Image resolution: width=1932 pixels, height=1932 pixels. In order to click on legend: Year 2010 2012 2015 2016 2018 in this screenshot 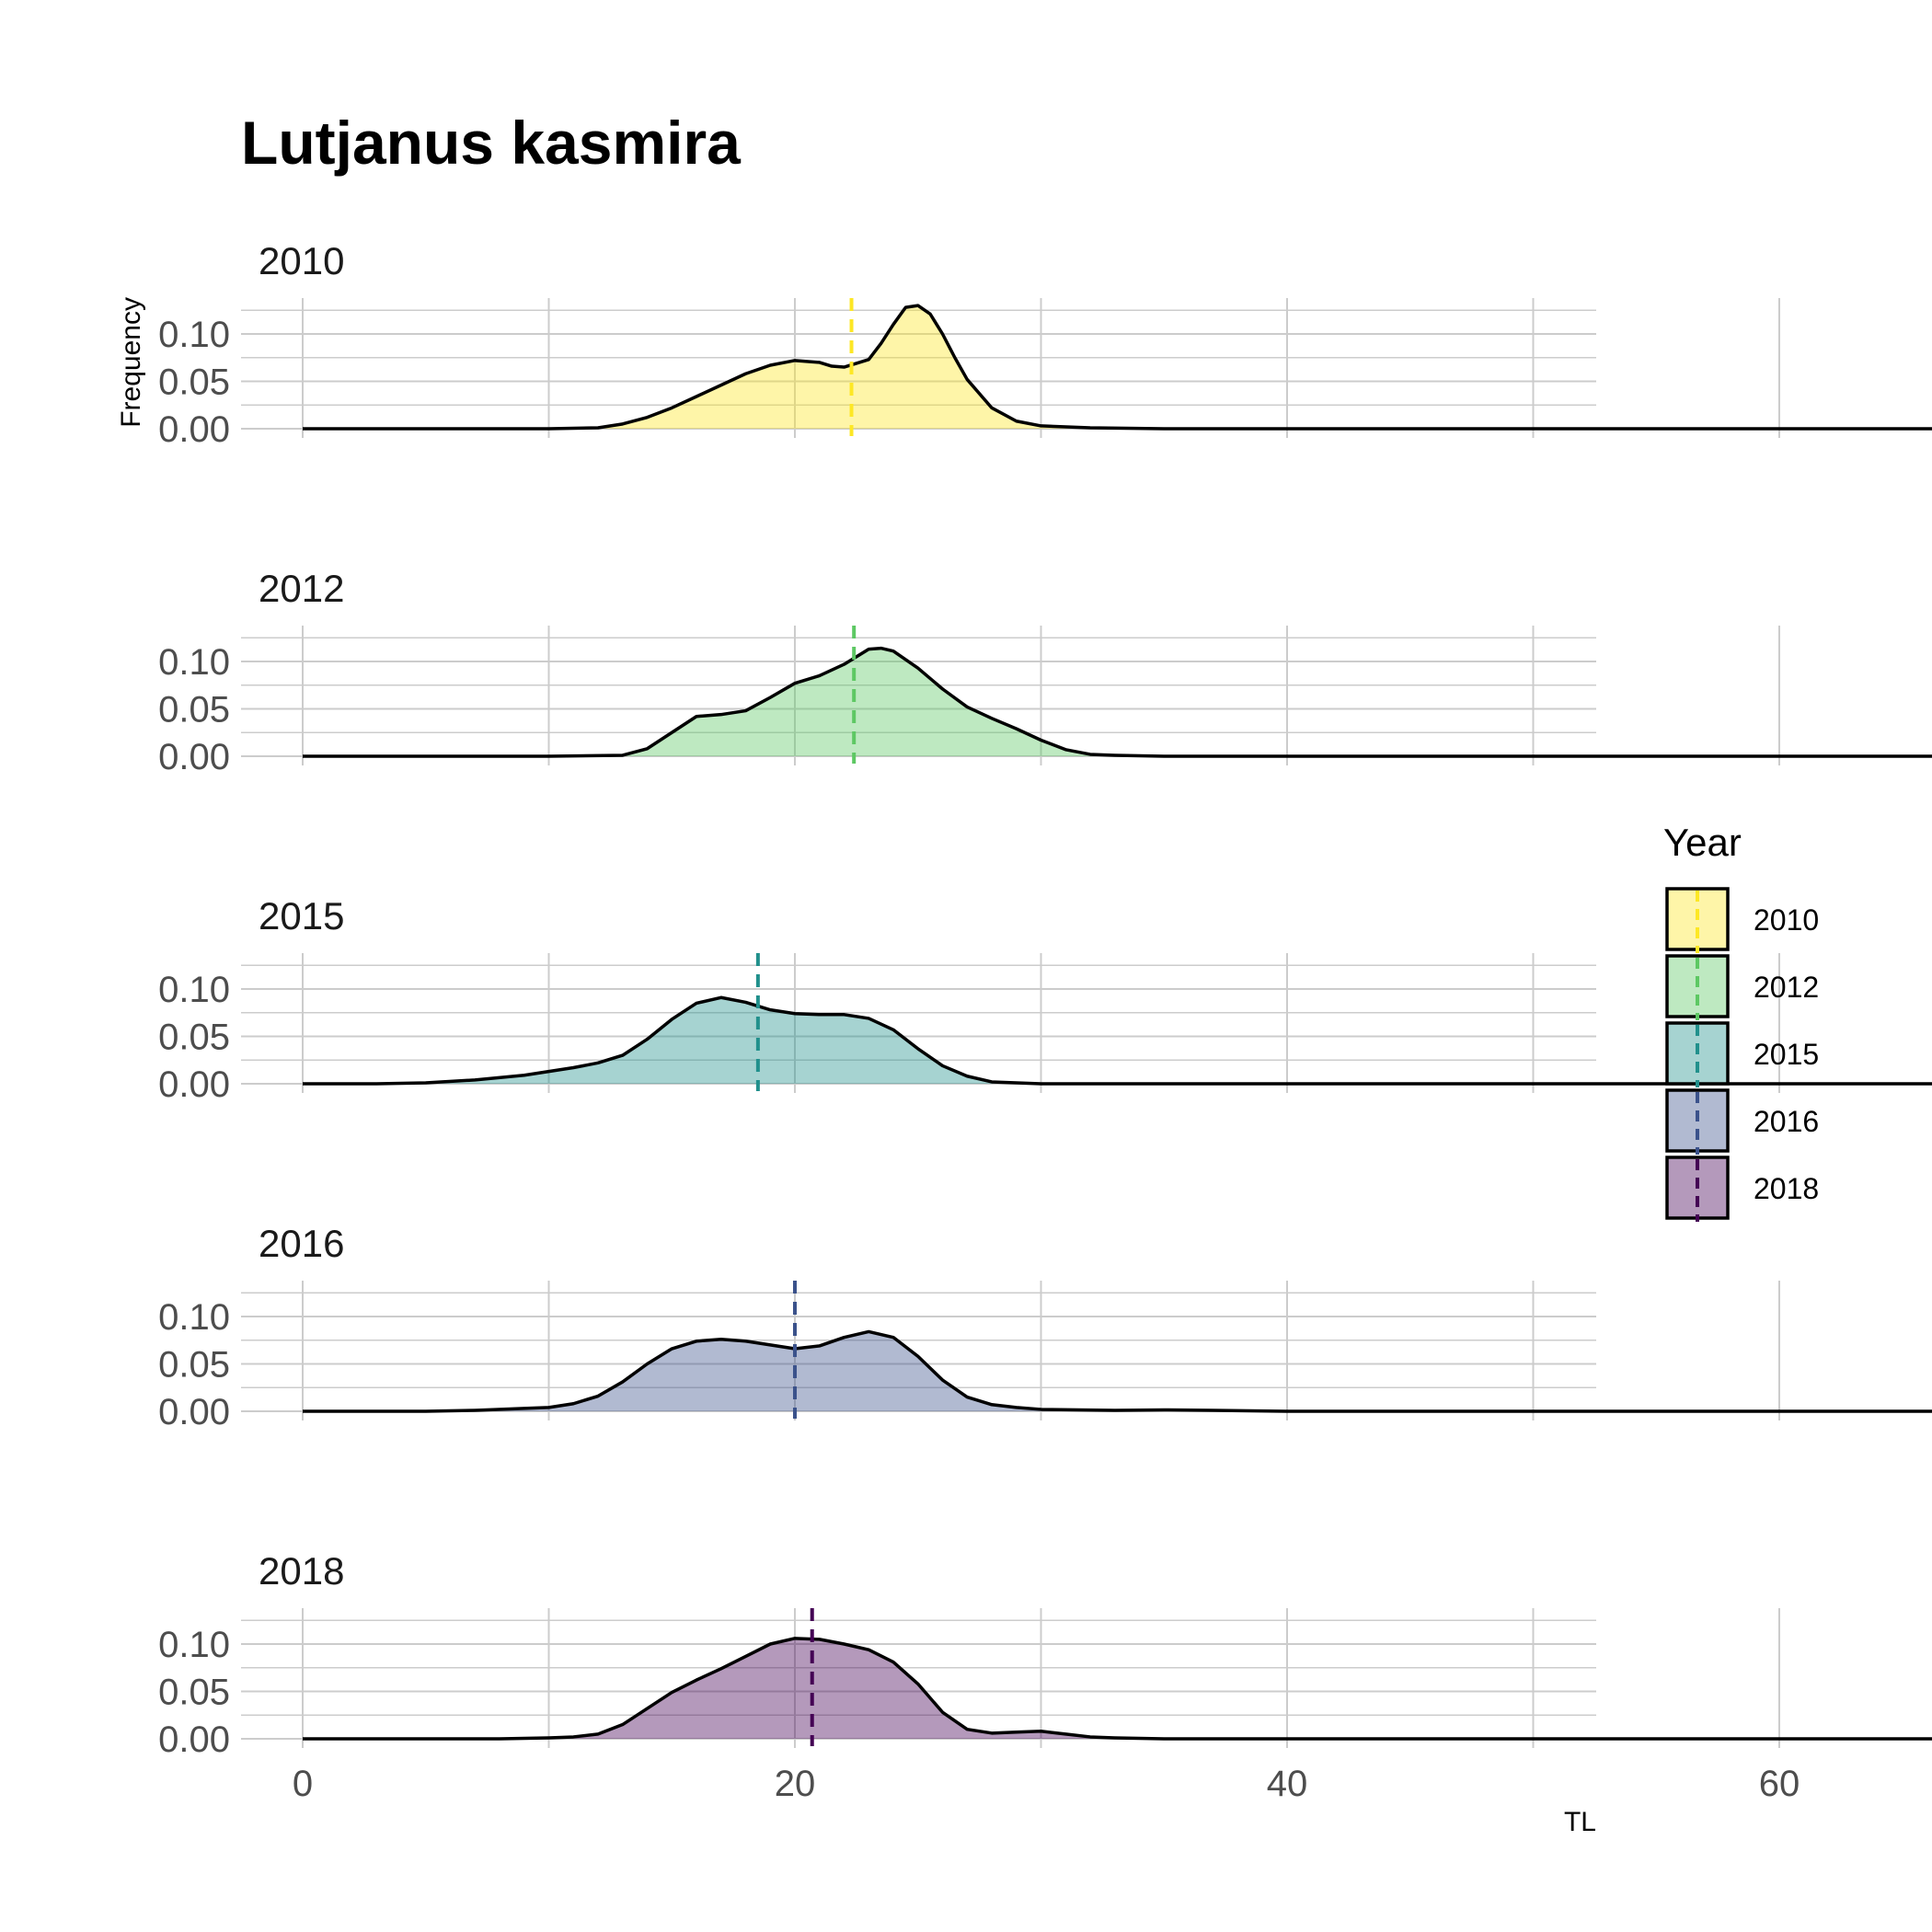, I will do `click(1741, 1021)`.